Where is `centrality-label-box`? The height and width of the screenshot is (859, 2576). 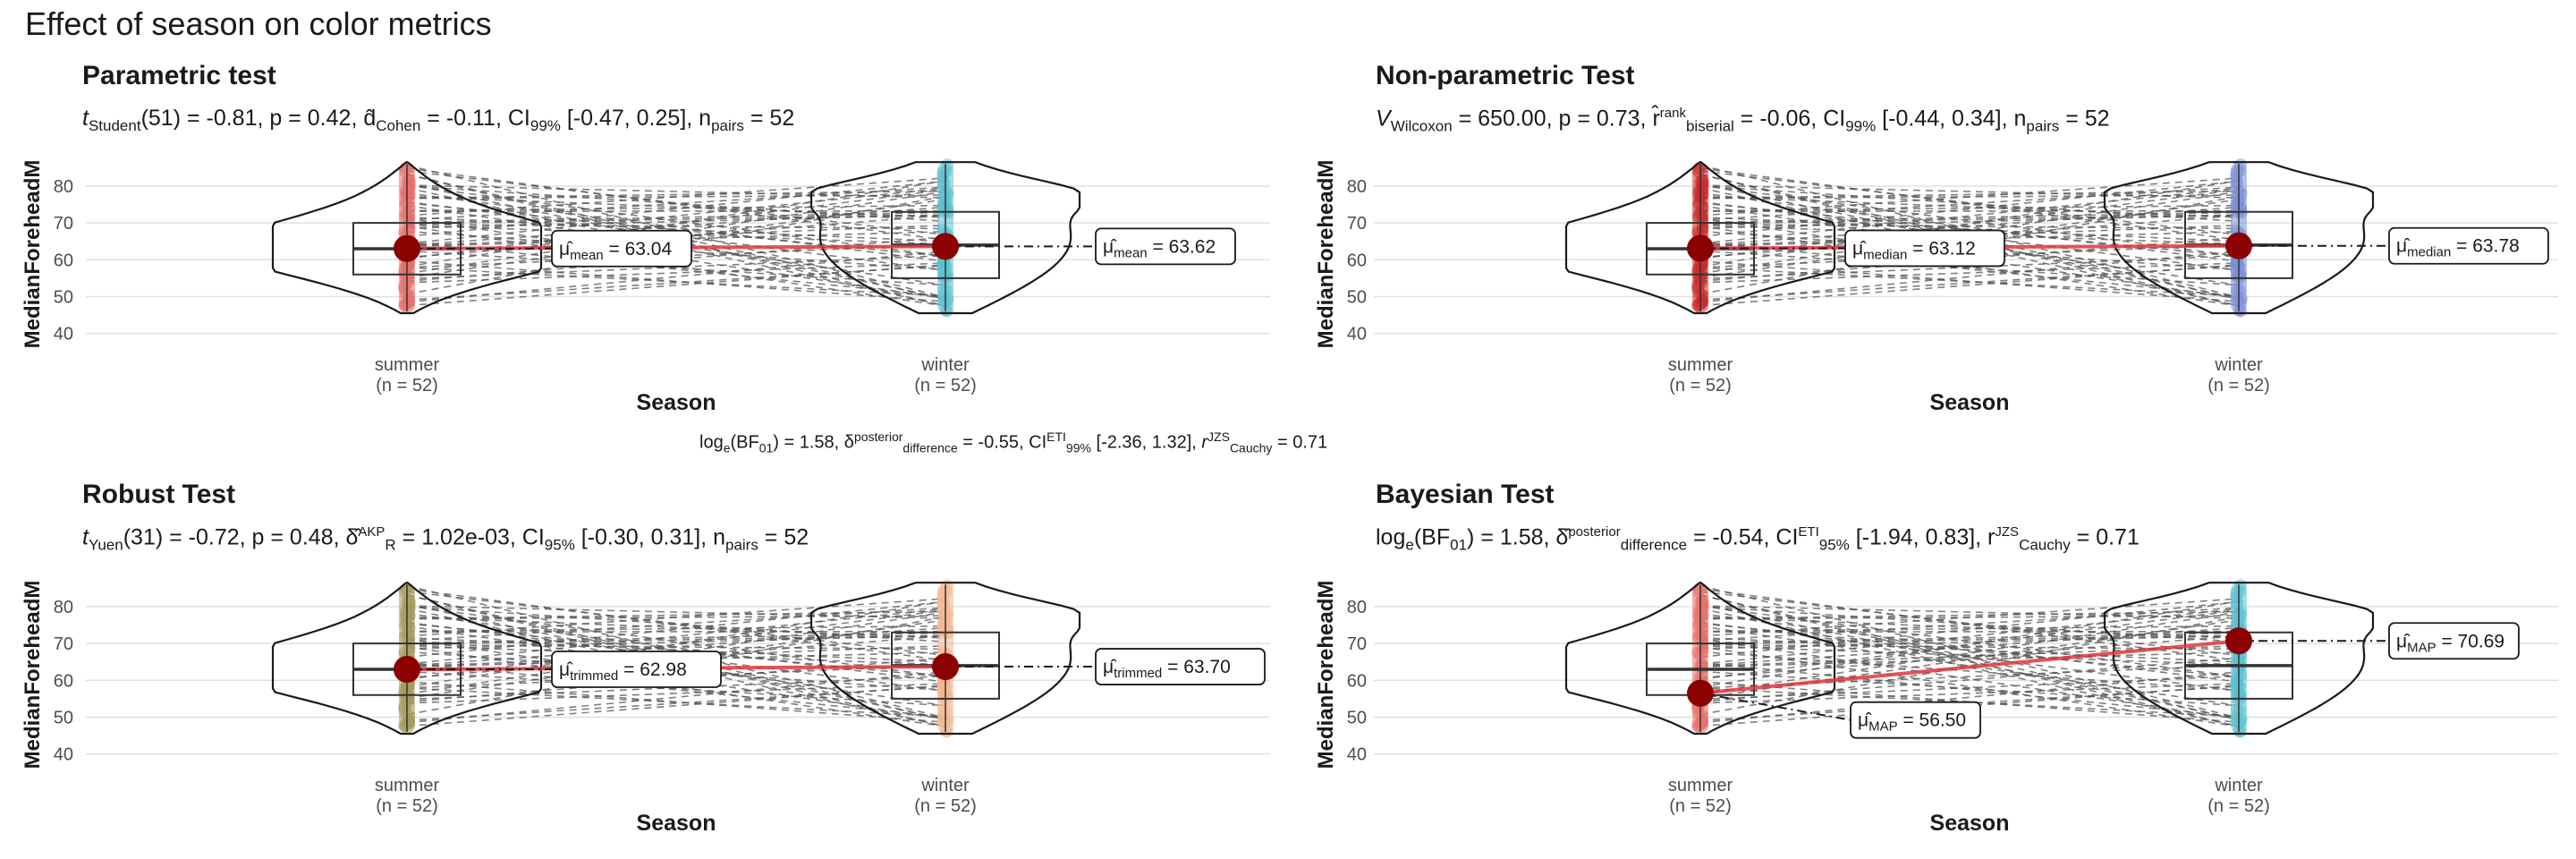 centrality-label-box is located at coordinates (1180, 666).